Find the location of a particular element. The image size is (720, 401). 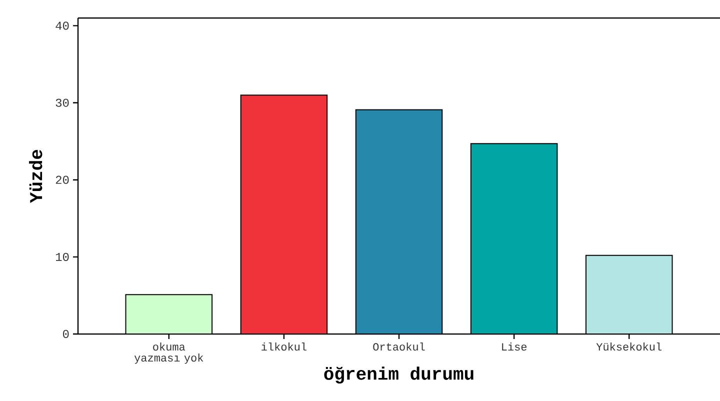

y-tick-label: 10 is located at coordinates (62, 256).